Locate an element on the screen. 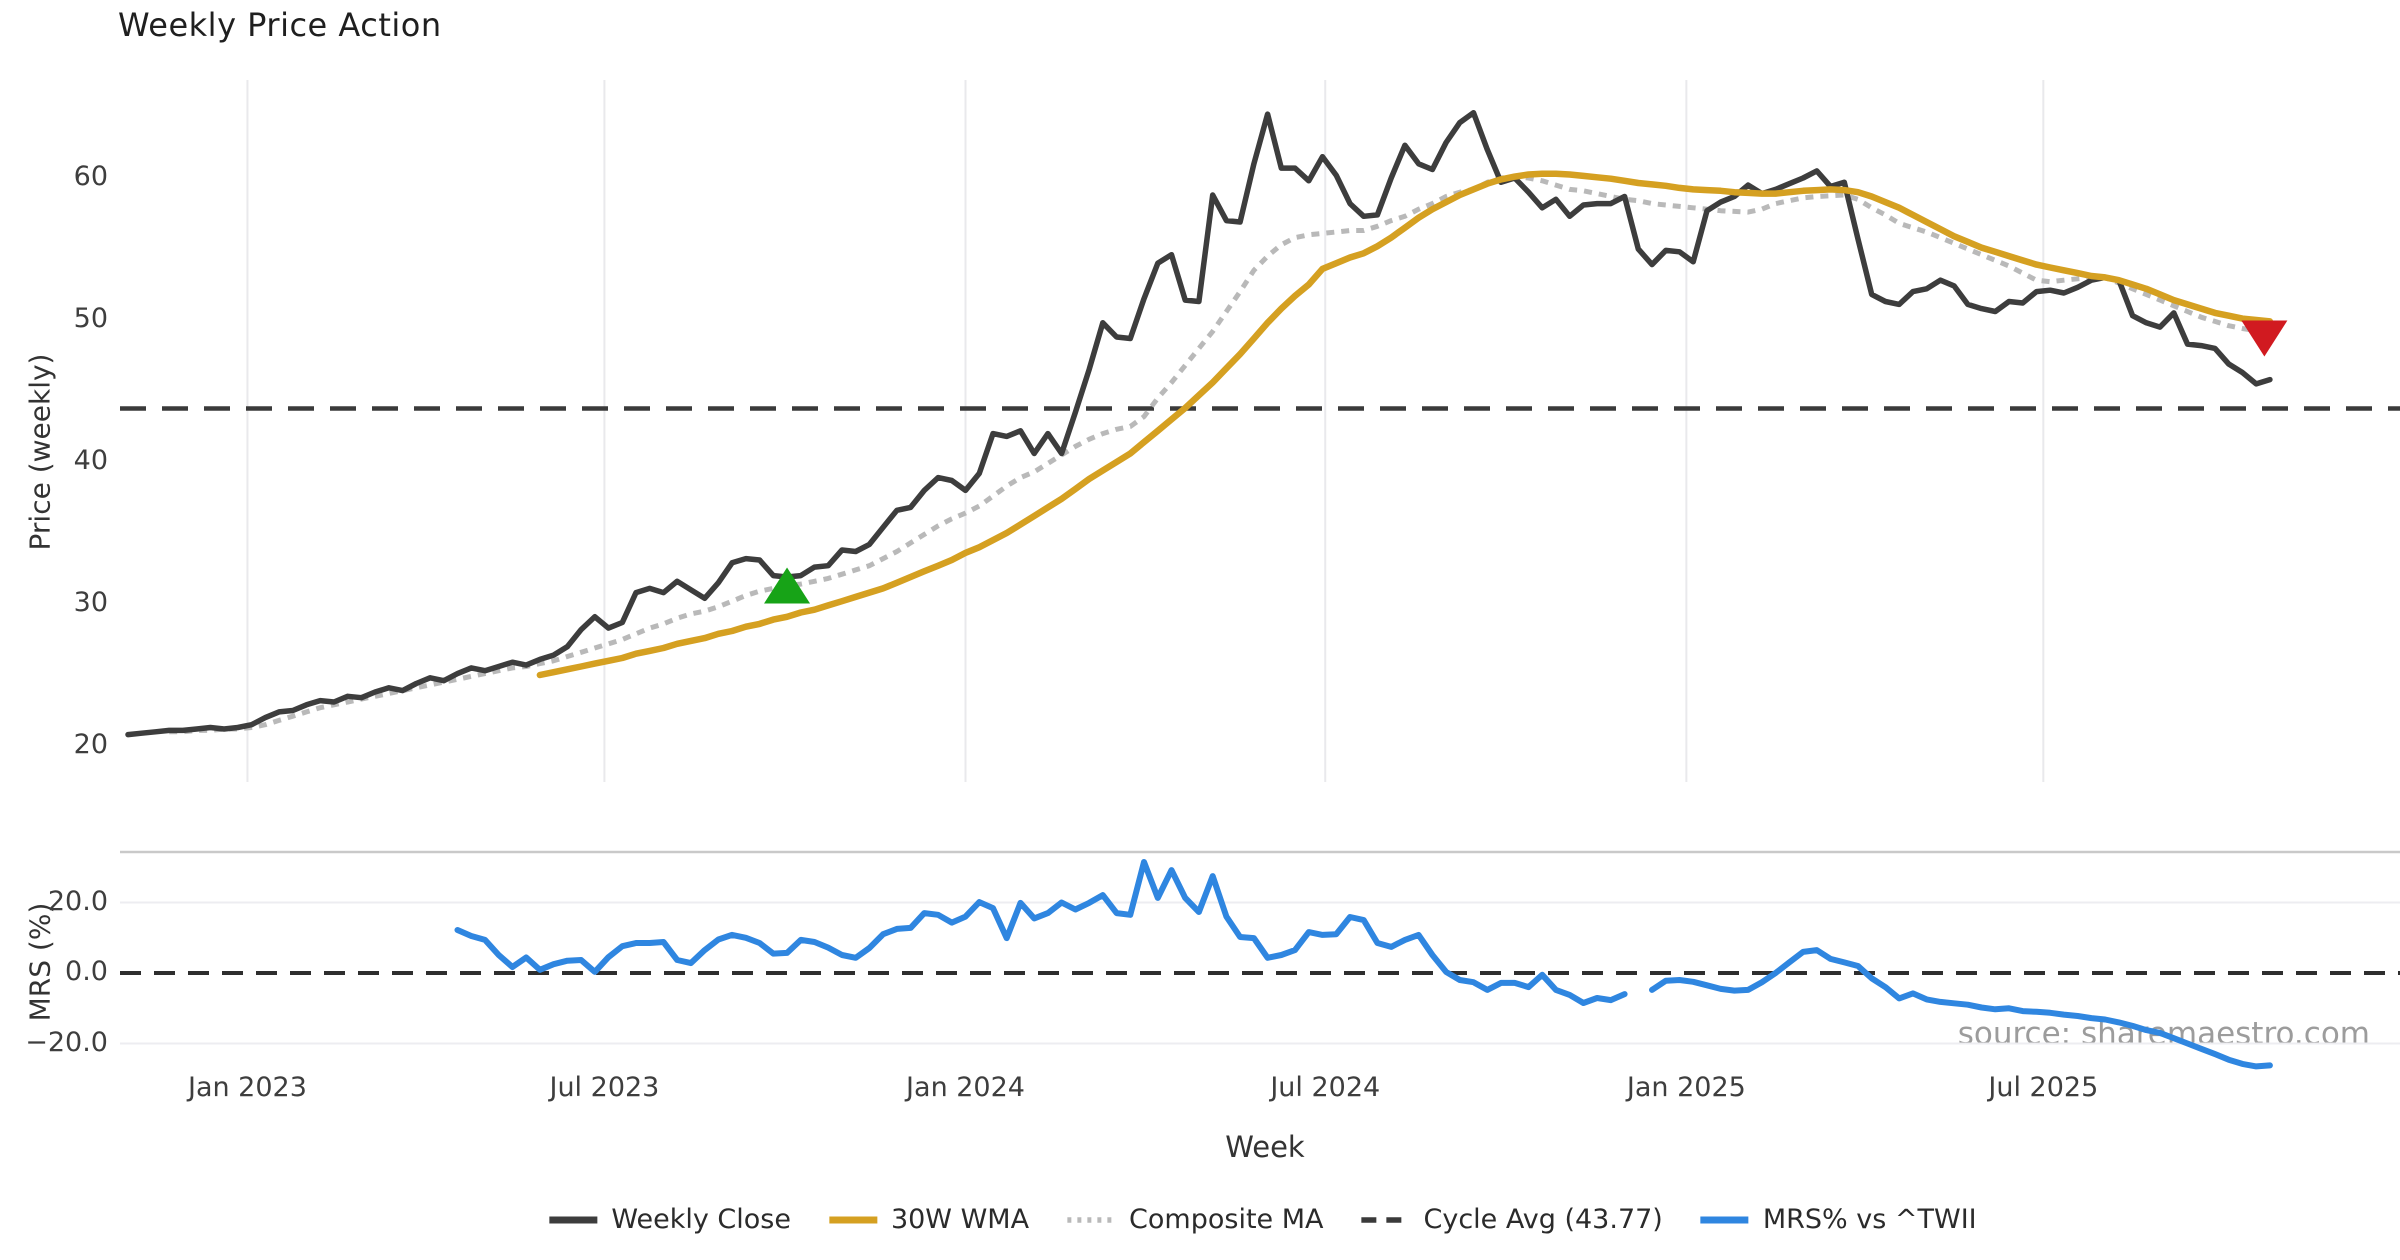  legend-label-cycle-avg: Cycle Avg (43.77) is located at coordinates (1543, 1219).